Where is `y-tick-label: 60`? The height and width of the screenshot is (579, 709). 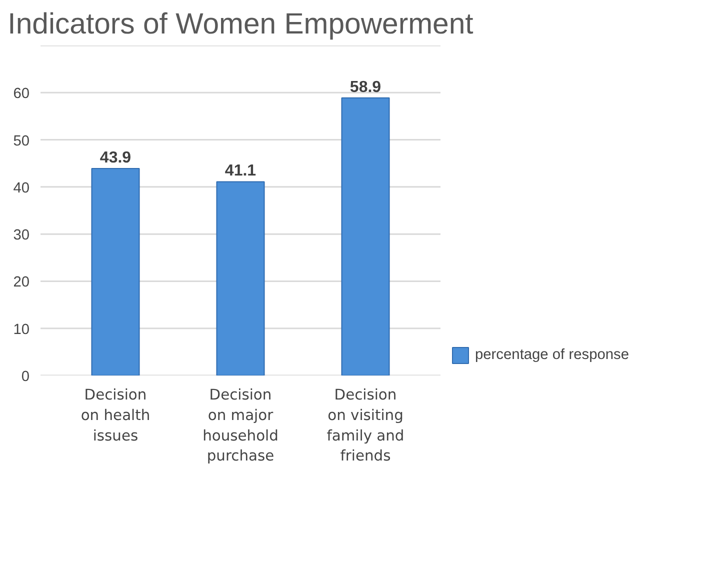
y-tick-label: 60 is located at coordinates (21, 94).